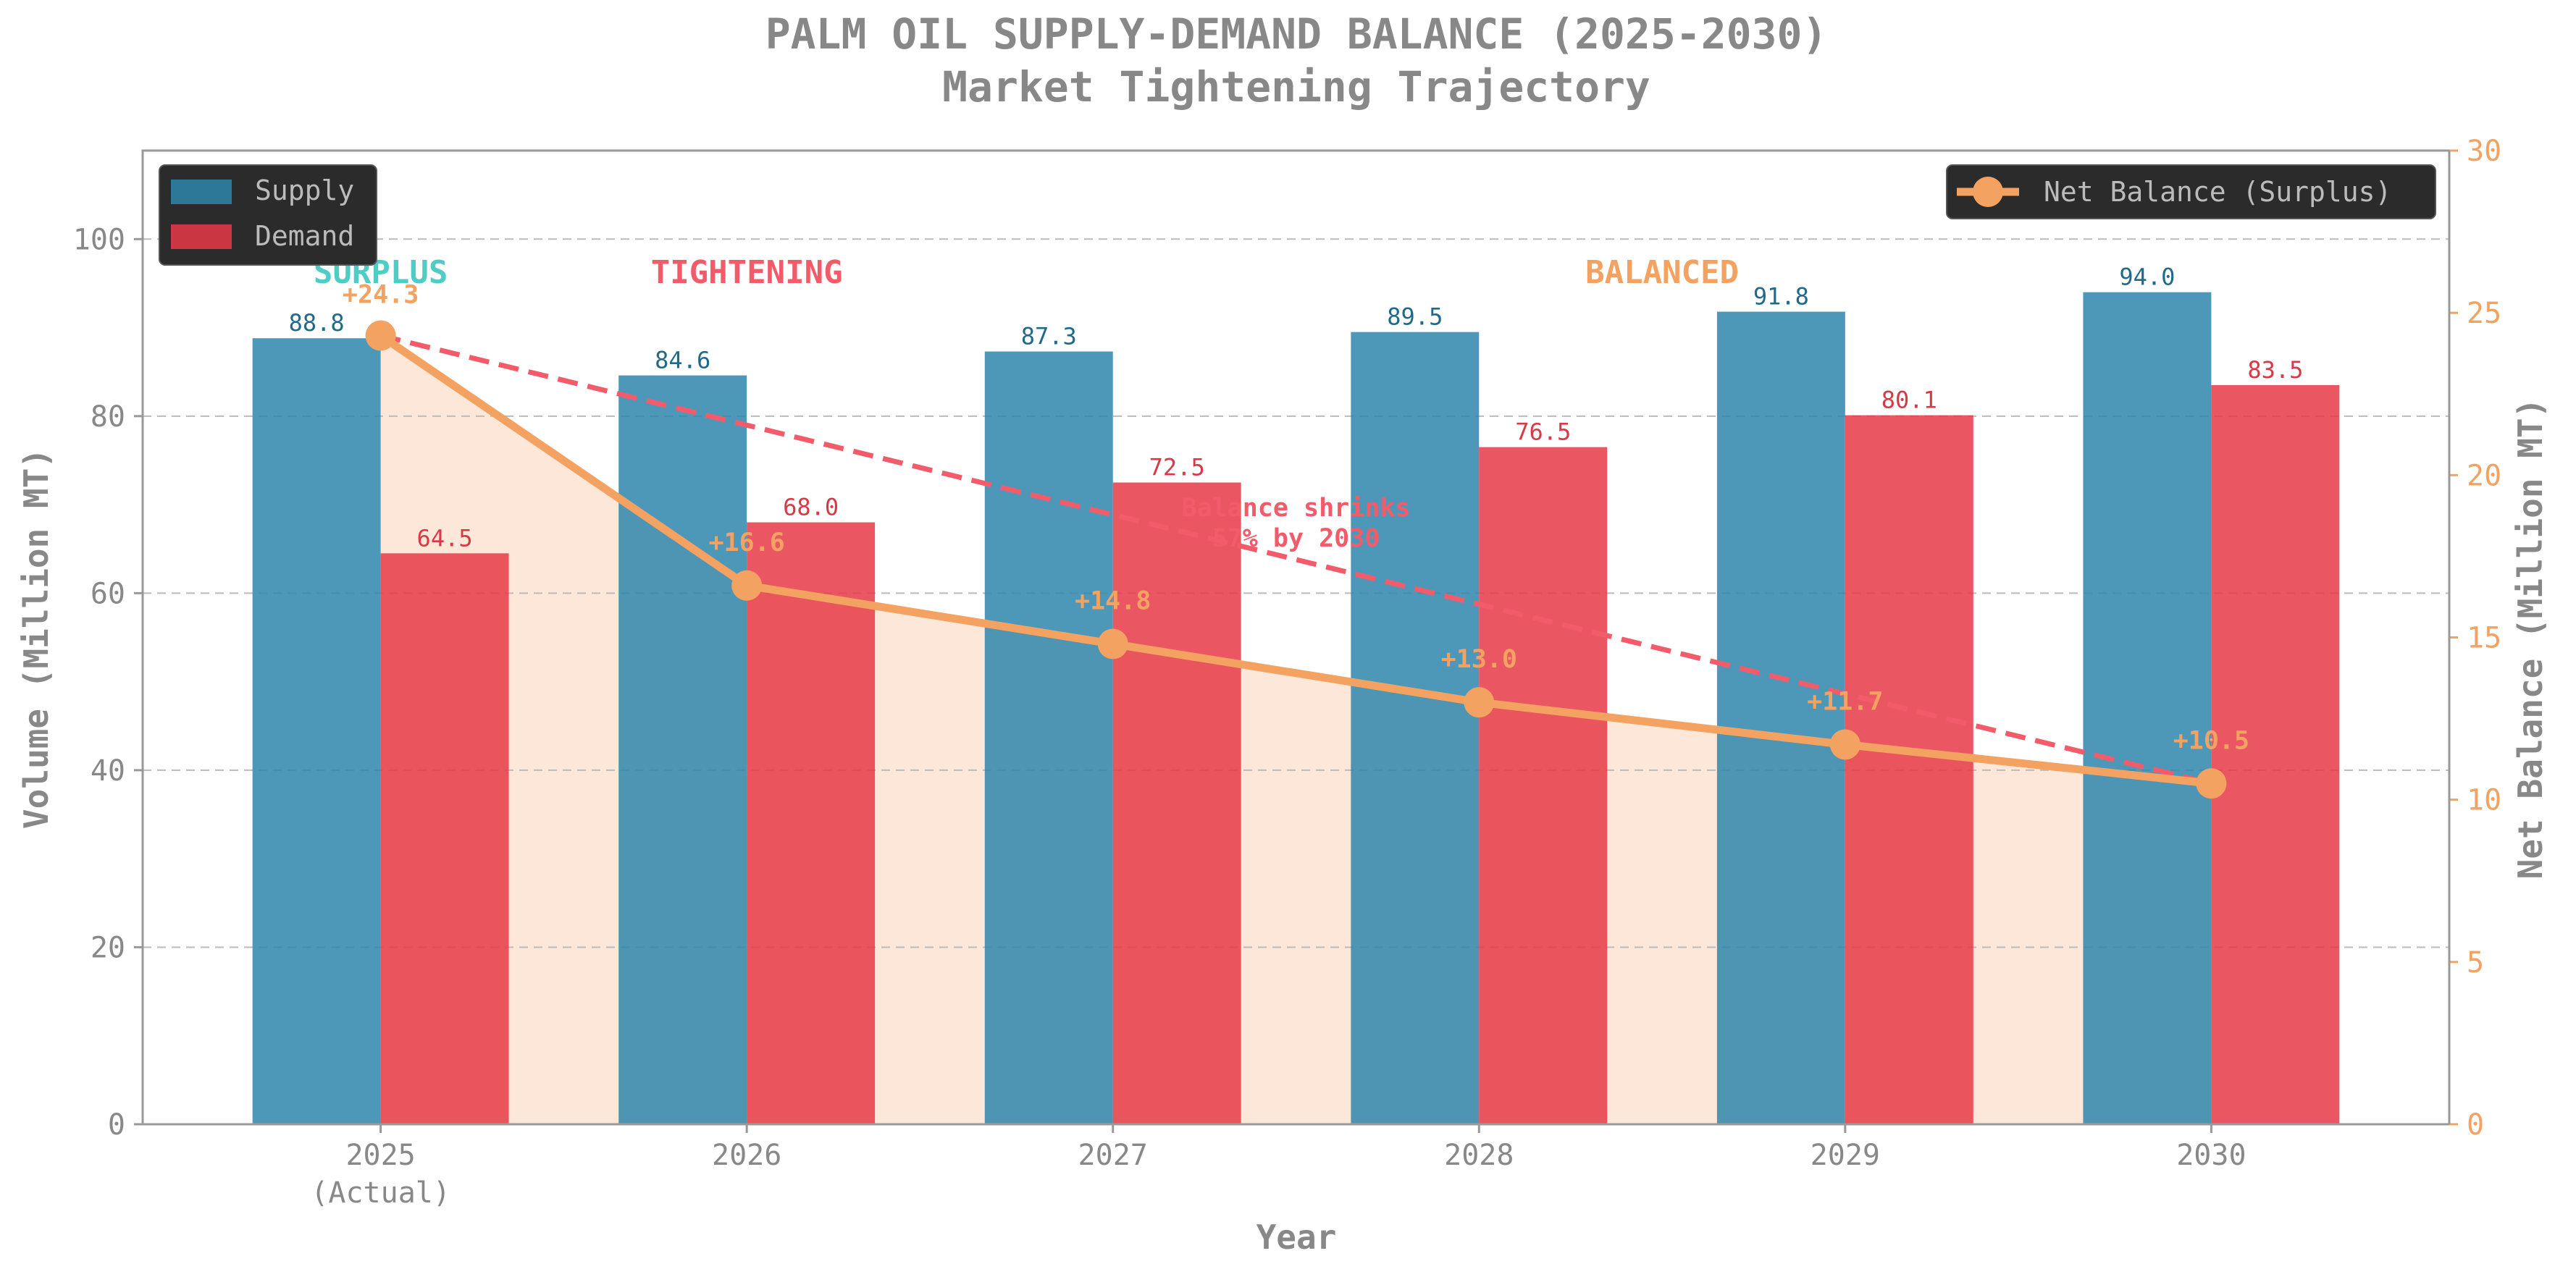 Image resolution: width=2576 pixels, height=1277 pixels. What do you see at coordinates (304, 236) in the screenshot?
I see `legend-label-demand: Demand` at bounding box center [304, 236].